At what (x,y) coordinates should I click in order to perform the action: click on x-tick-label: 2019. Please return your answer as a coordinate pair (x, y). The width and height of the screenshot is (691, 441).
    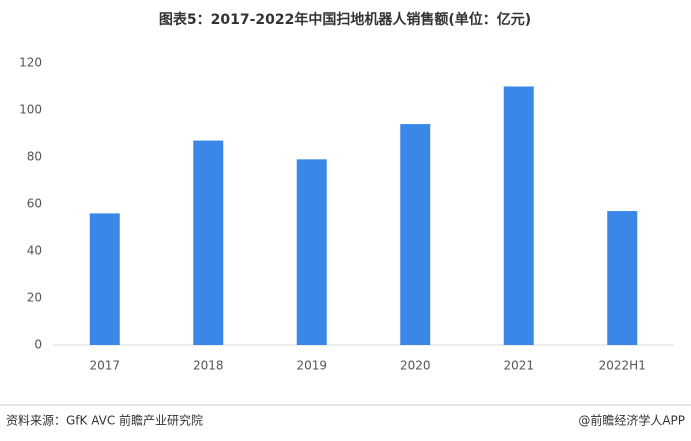
    Looking at the image, I should click on (311, 366).